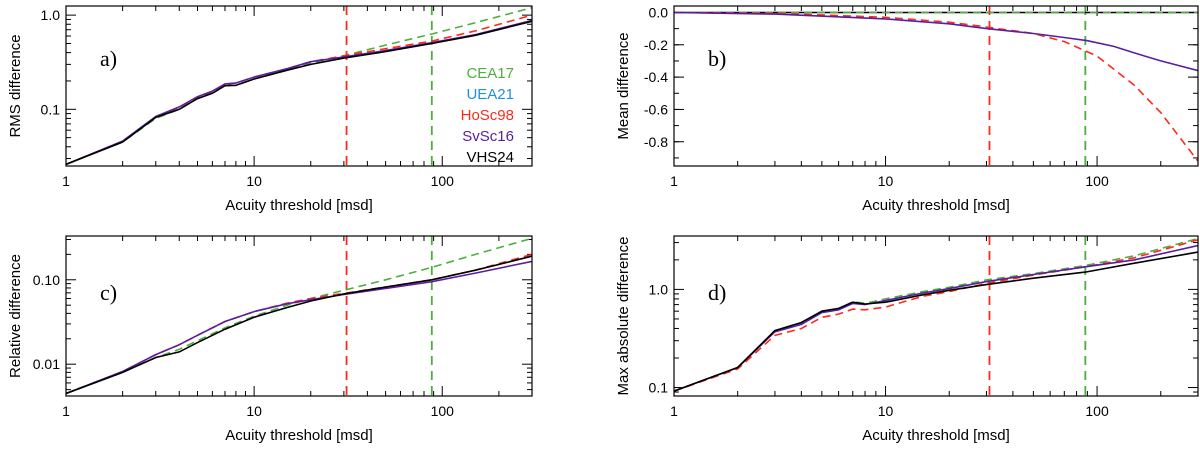 The width and height of the screenshot is (1200, 464). What do you see at coordinates (656, 109) in the screenshot?
I see `y-tick-label: -0.6` at bounding box center [656, 109].